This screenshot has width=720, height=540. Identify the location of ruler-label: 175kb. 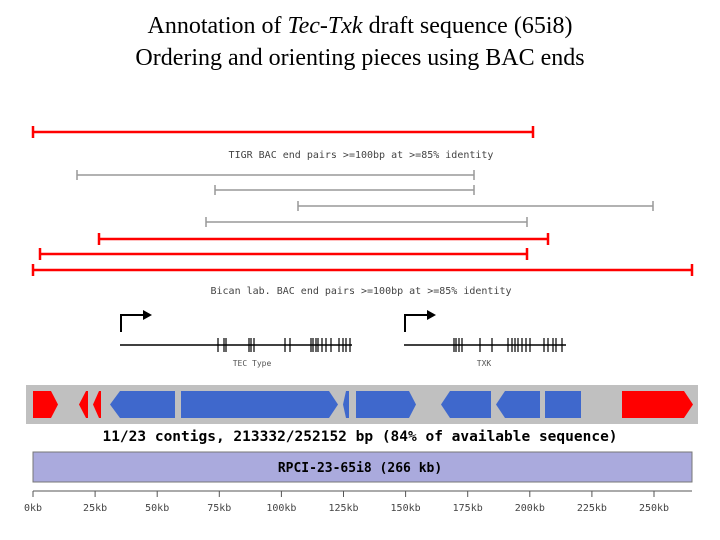
(468, 508).